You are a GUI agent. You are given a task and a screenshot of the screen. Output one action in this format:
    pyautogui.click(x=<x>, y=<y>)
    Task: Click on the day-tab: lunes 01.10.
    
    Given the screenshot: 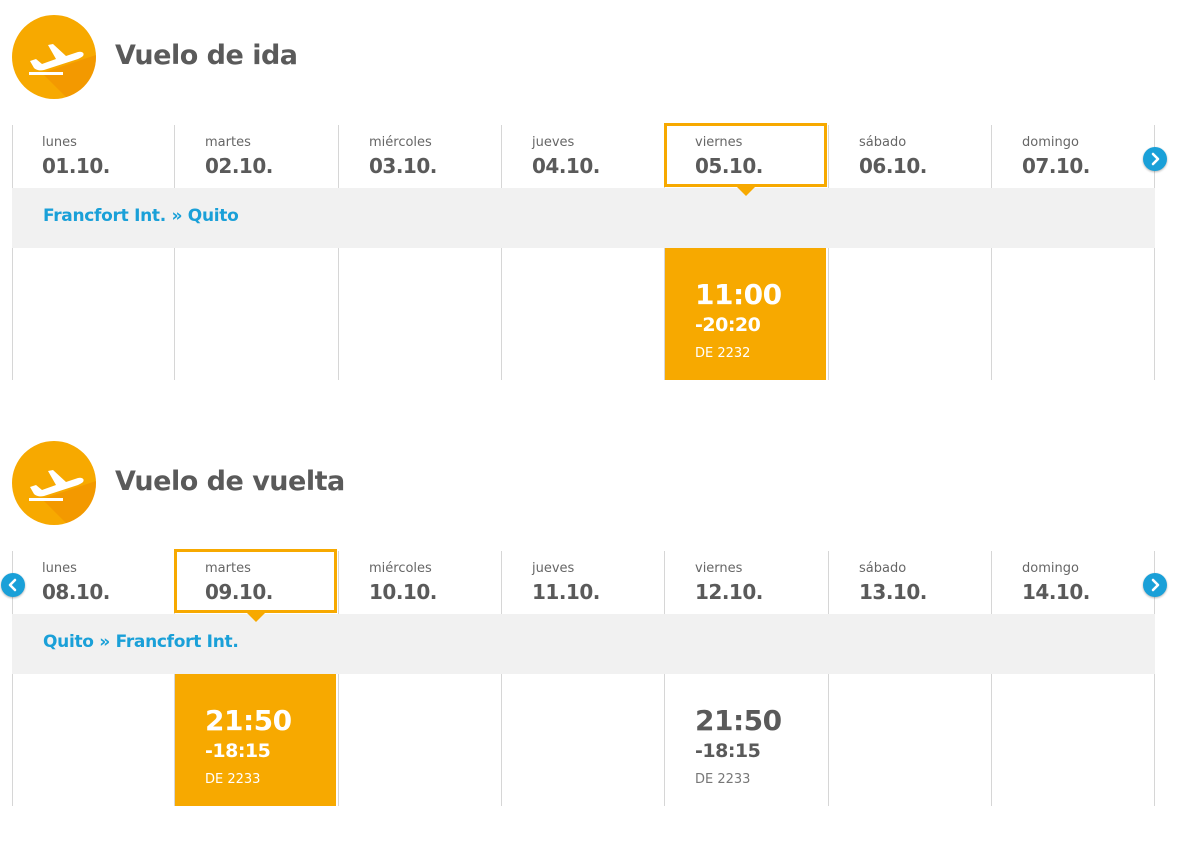 What is the action you would take?
    pyautogui.click(x=93, y=156)
    